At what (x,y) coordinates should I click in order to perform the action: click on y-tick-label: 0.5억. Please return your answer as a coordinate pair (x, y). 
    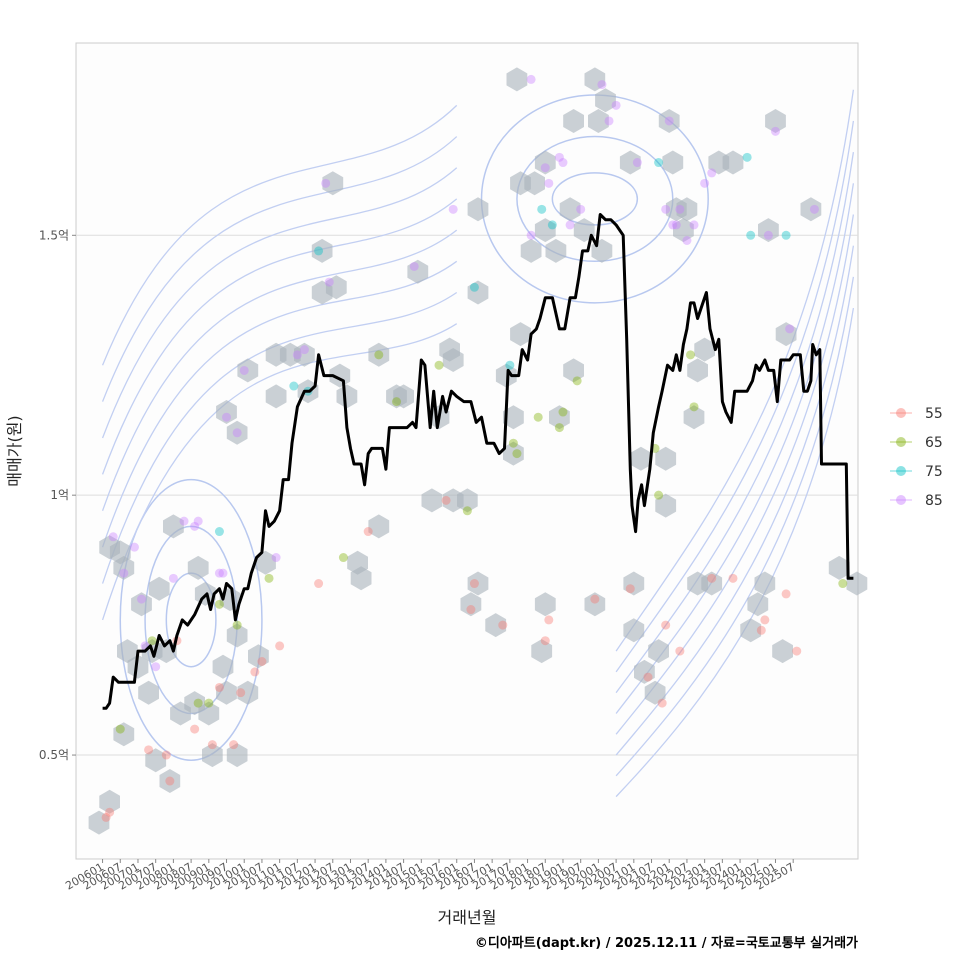
    Looking at the image, I should click on (54, 755).